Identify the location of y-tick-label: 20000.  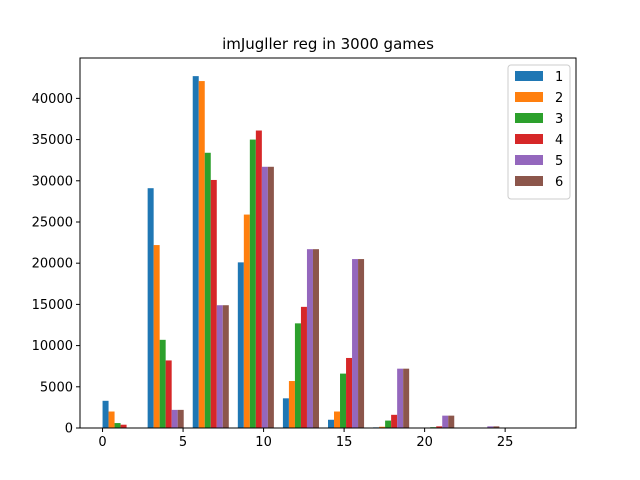
(52, 264).